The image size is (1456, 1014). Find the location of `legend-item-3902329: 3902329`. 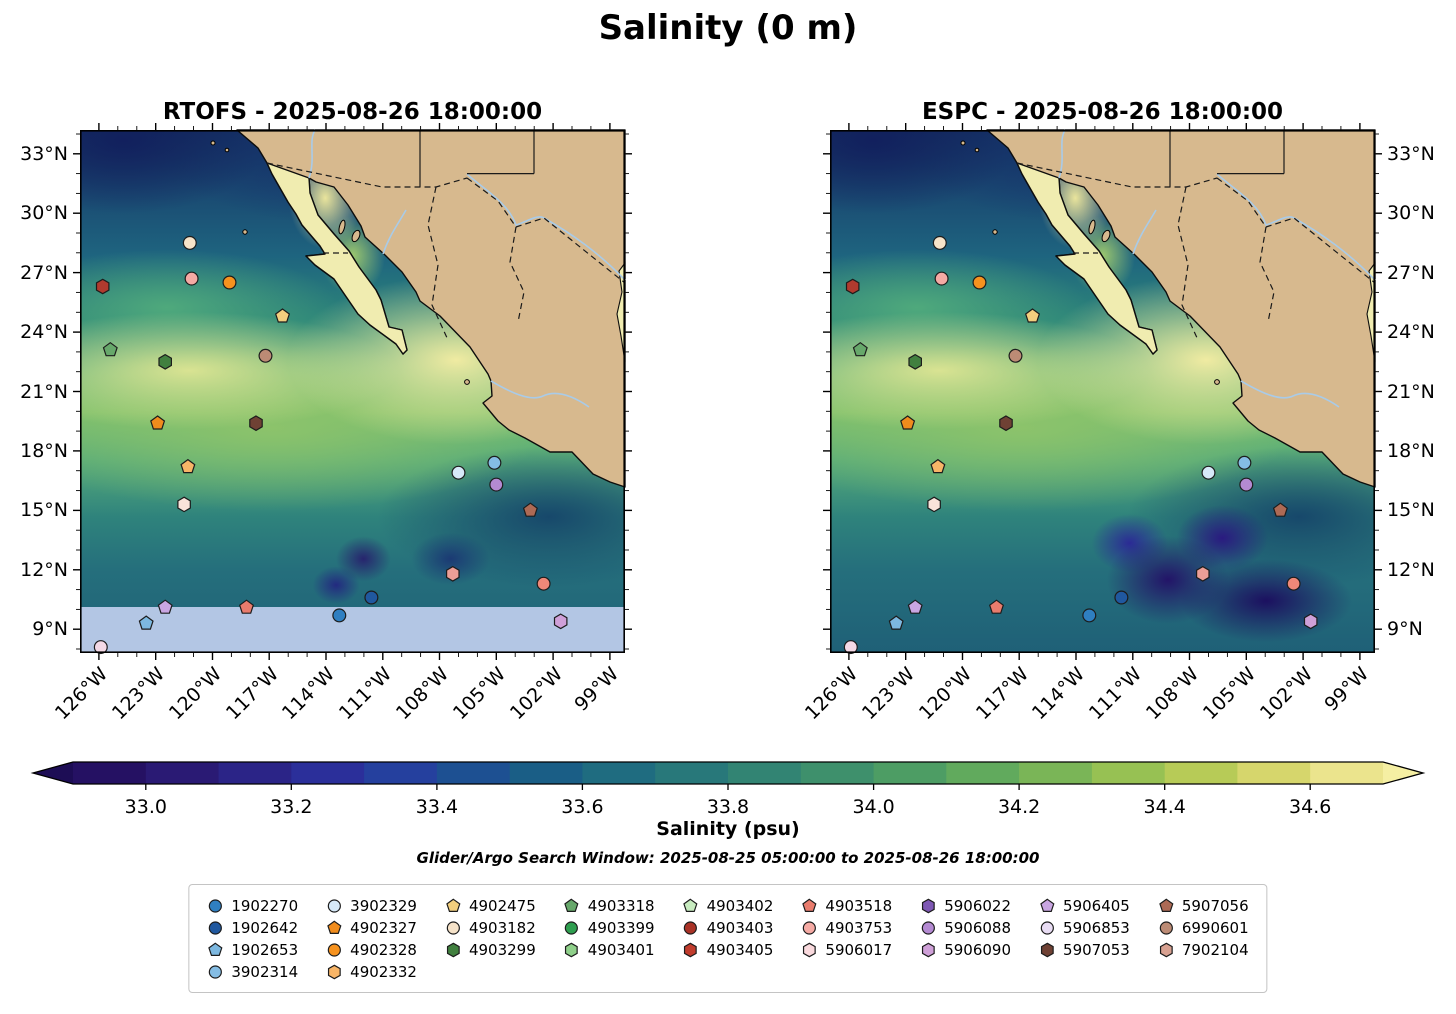

legend-item-3902329: 3902329 is located at coordinates (371, 905).